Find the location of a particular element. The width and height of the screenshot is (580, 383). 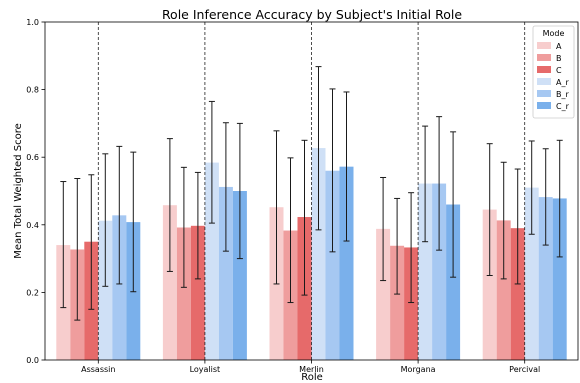

bar-b-percival is located at coordinates (503, 290).